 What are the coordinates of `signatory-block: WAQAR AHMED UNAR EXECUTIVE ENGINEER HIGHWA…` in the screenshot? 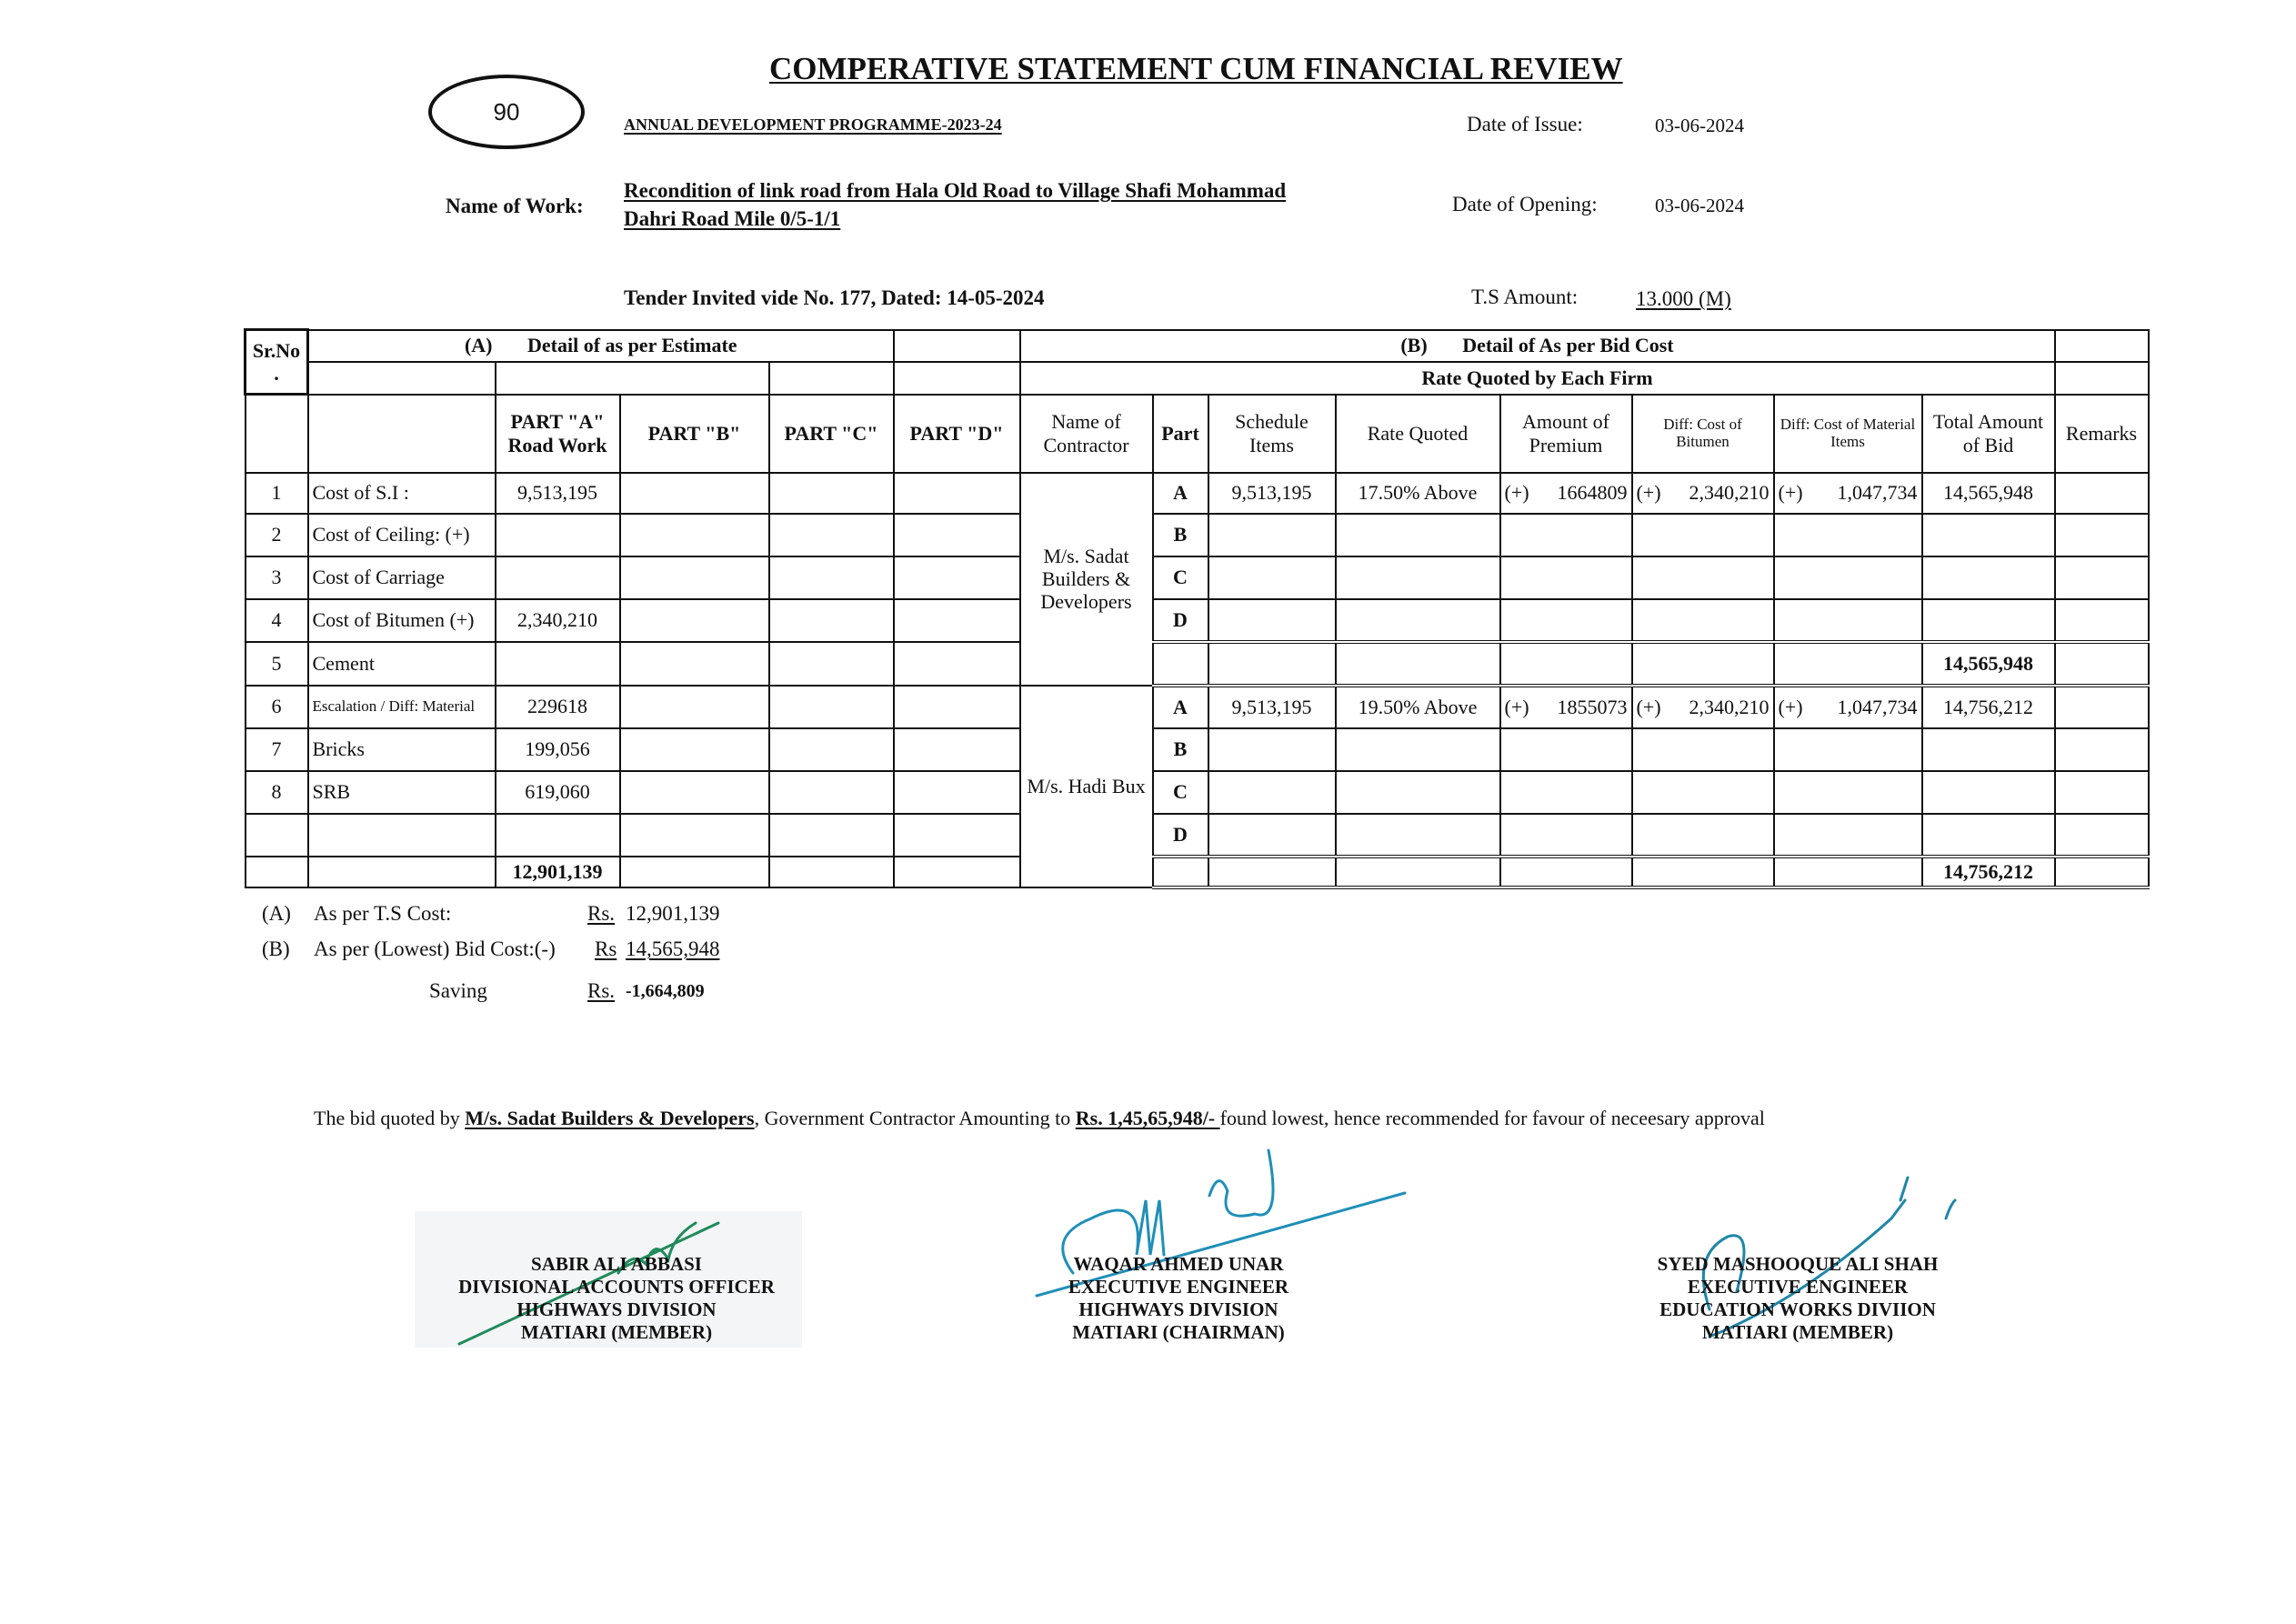 It's located at (1178, 1298).